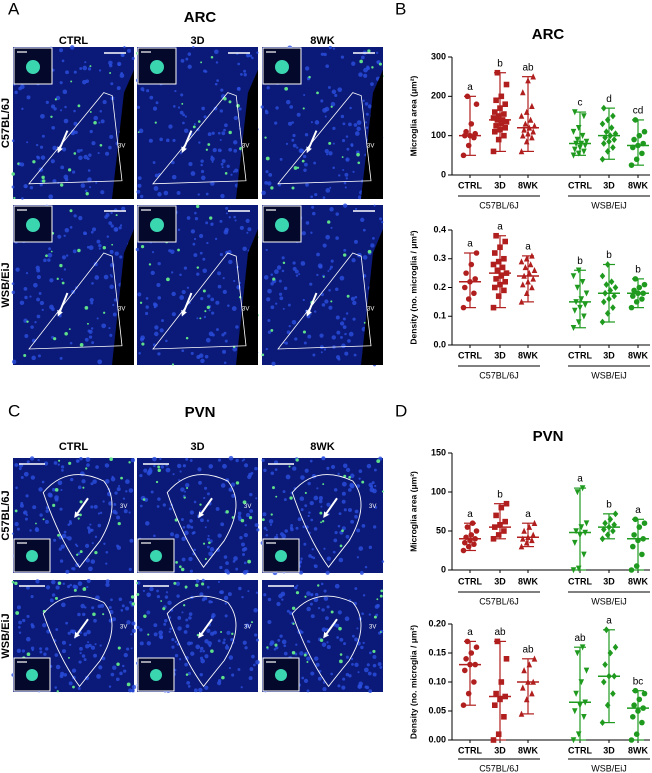  Describe the element at coordinates (32, 556) in the screenshot. I see `inset-cell` at that location.